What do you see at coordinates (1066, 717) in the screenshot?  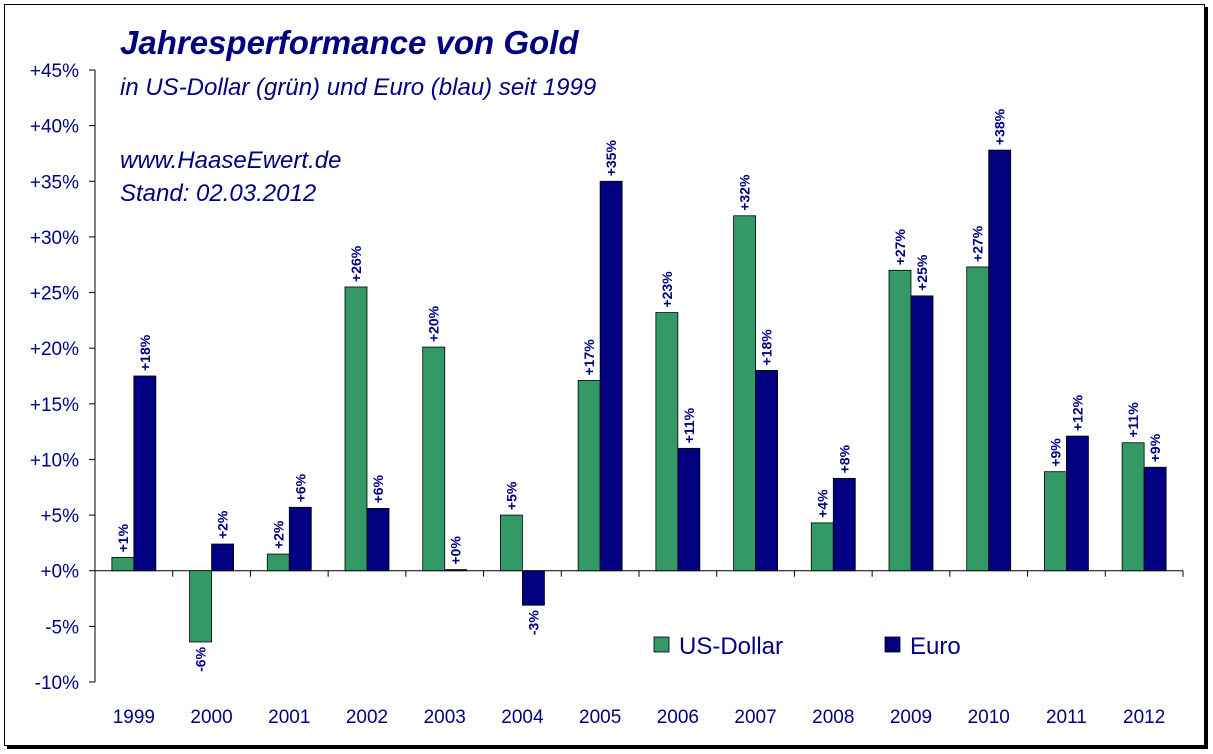 I see `x-tick-label: 2011` at bounding box center [1066, 717].